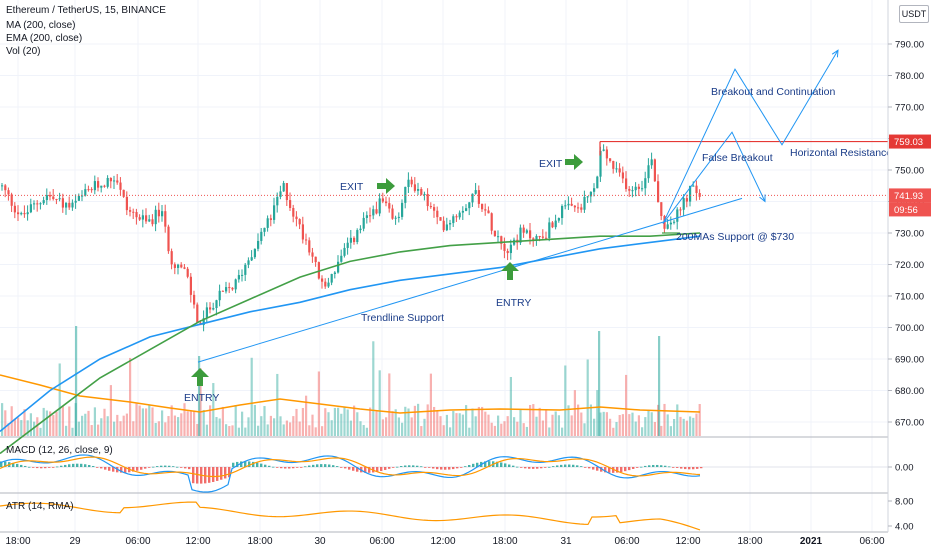 The width and height of the screenshot is (932, 550). I want to click on atr-legend: ATR (14, RMA), so click(40, 506).